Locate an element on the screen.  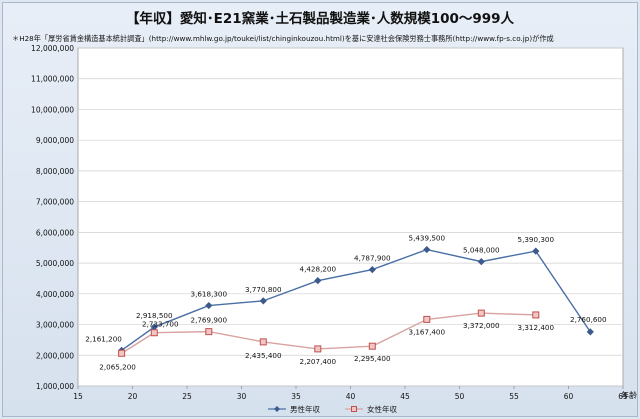
y-tick-label: 7,000,000 is located at coordinates (55, 202).